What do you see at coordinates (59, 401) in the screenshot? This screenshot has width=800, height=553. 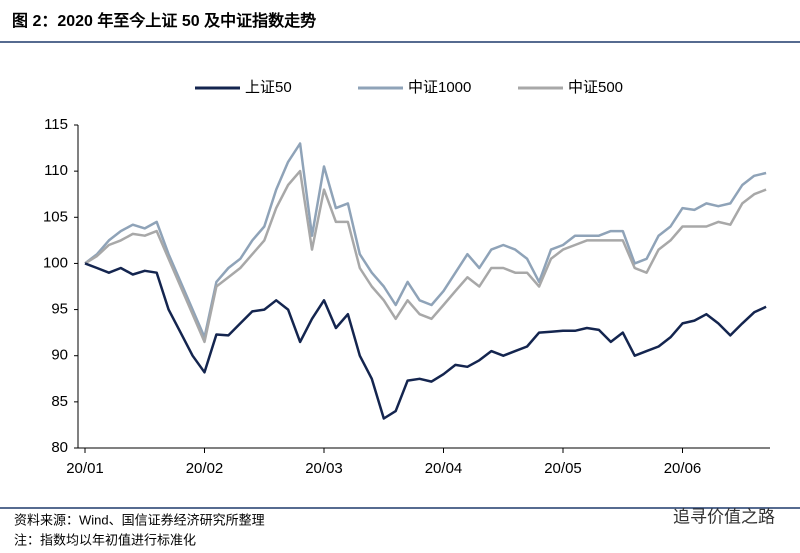 I see `y-tick-label: 85` at bounding box center [59, 401].